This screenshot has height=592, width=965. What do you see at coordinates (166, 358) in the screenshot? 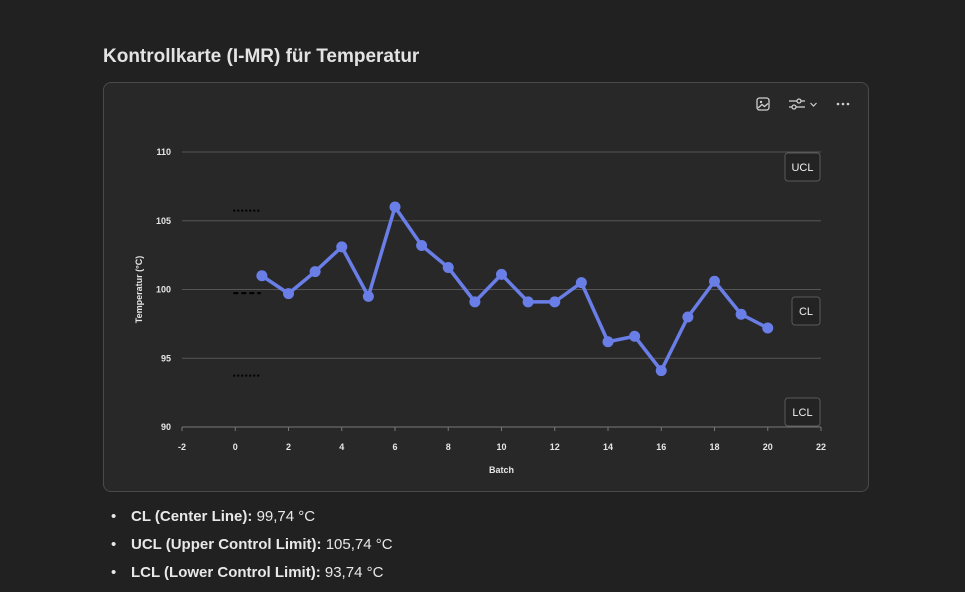
I see `y-tick-label: 95` at bounding box center [166, 358].